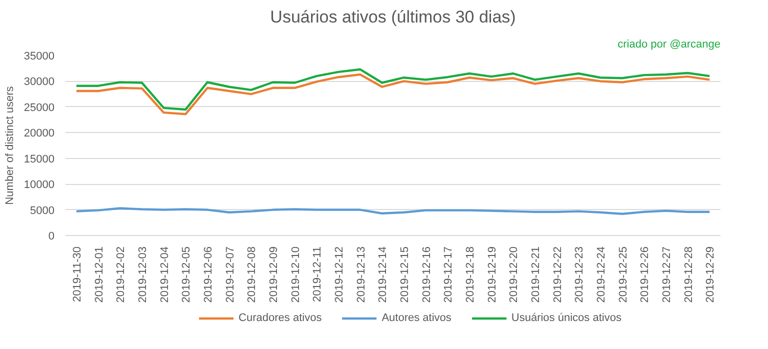  Describe the element at coordinates (566, 318) in the screenshot. I see `legend-label: Usuários únicos ativos` at that location.